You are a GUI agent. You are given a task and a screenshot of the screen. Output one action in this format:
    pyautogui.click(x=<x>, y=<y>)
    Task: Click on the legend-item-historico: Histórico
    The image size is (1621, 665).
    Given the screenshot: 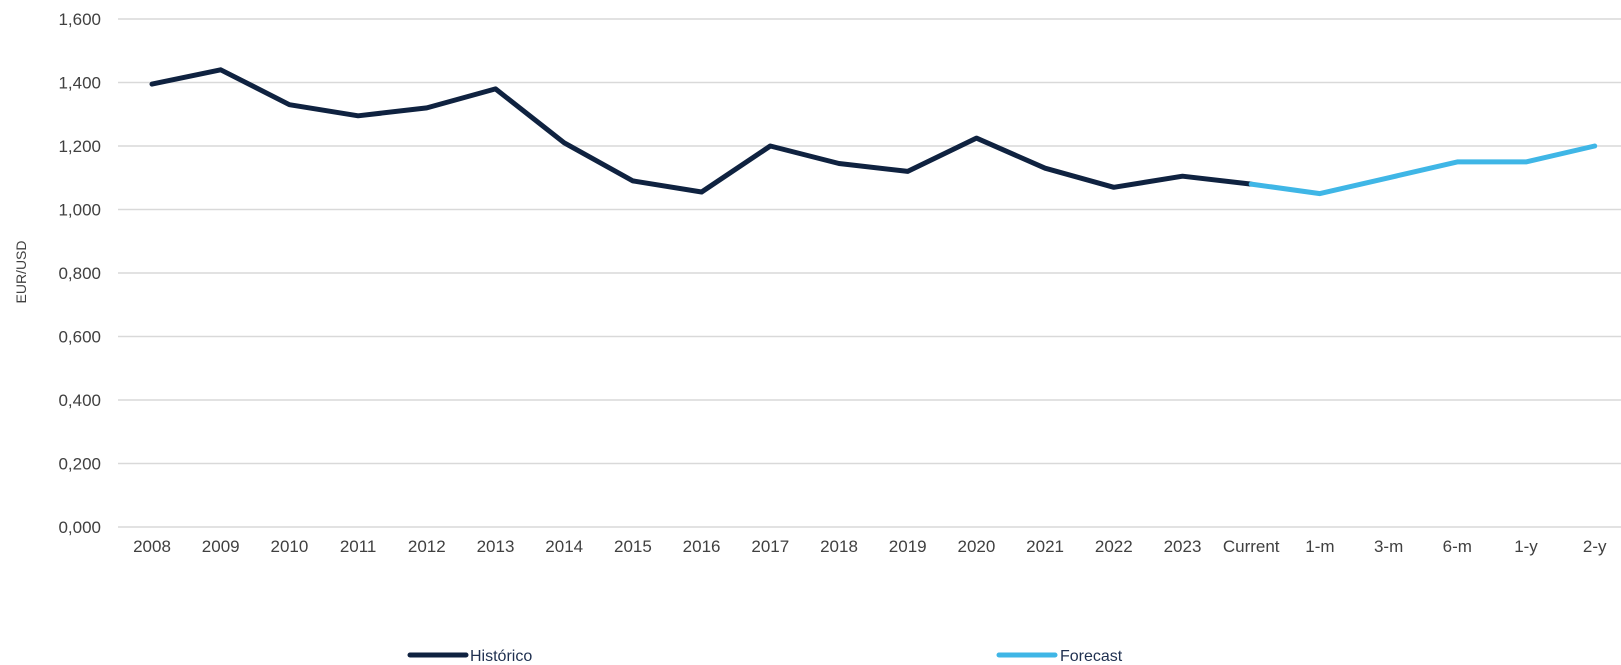 What is the action you would take?
    pyautogui.click(x=469, y=656)
    